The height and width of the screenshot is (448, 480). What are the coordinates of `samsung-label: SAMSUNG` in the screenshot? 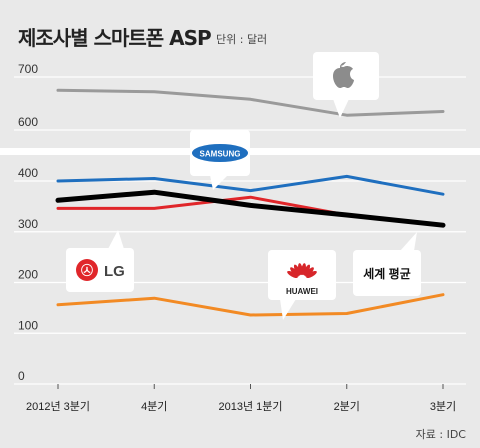 It's located at (220, 154).